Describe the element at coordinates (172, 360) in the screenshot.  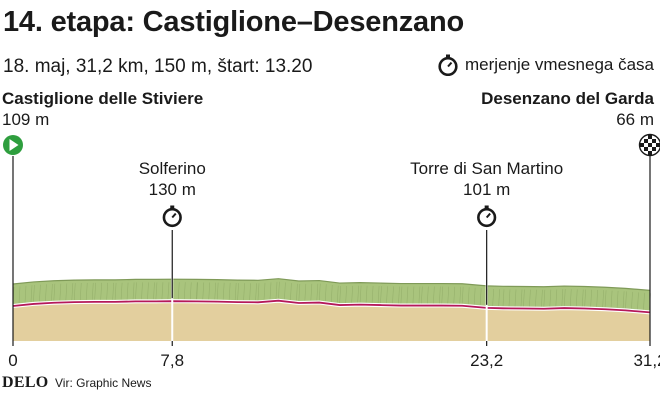
I see `x-tick-label: 7,8` at that location.